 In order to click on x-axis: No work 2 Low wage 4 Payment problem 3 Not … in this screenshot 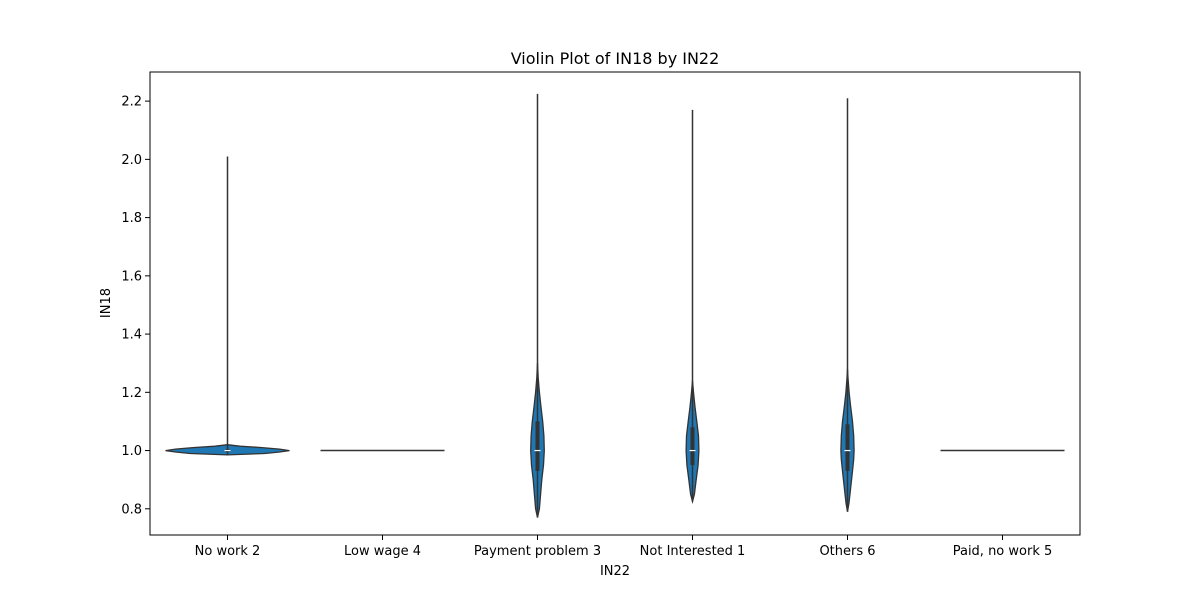, I will do `click(624, 547)`.